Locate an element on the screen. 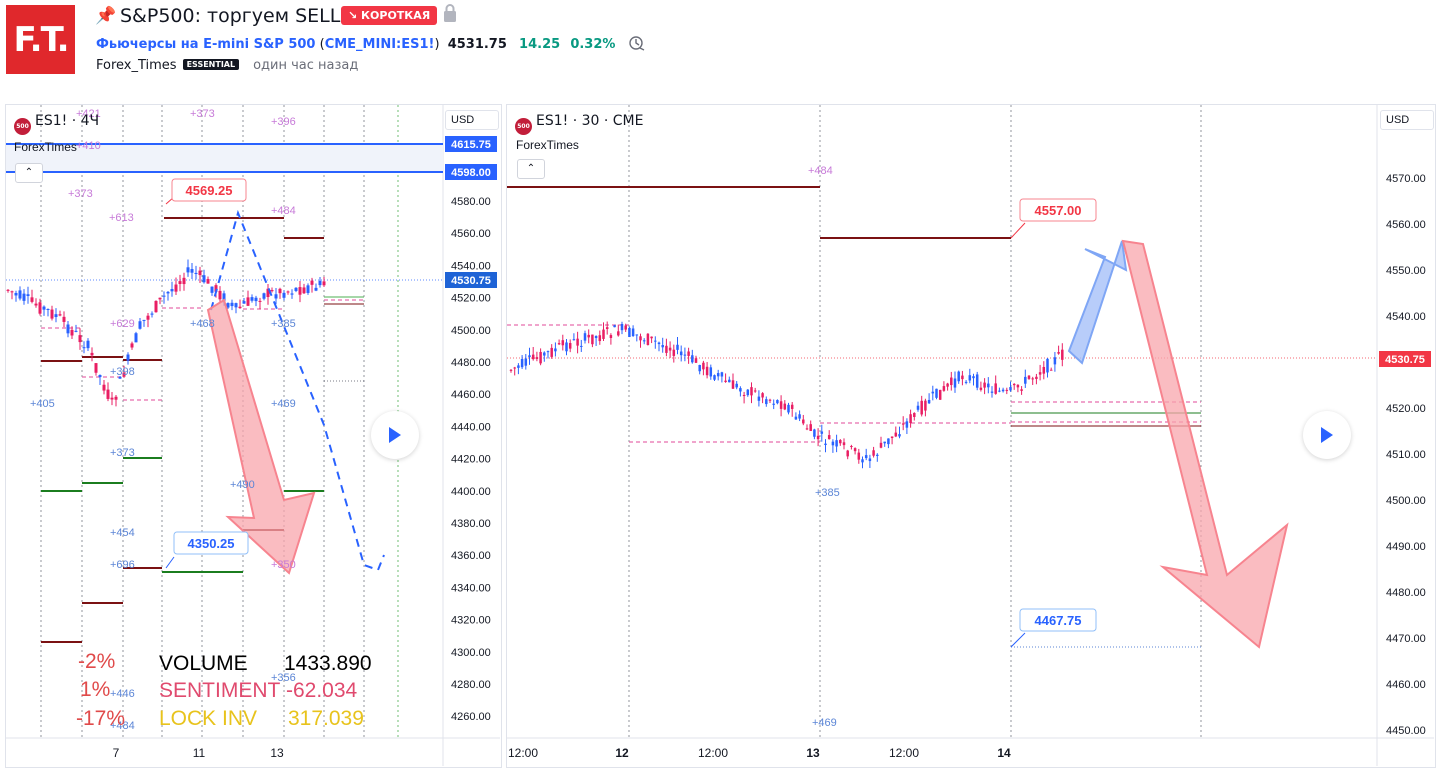 This screenshot has width=1441, height=775. price-axis-label: 4450.00 is located at coordinates (1406, 731).